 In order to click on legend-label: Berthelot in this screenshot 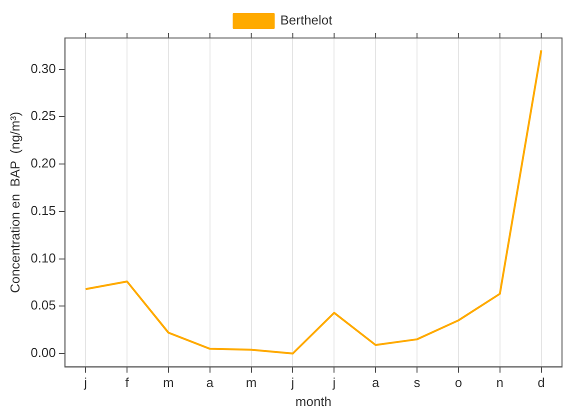, I will do `click(306, 20)`.